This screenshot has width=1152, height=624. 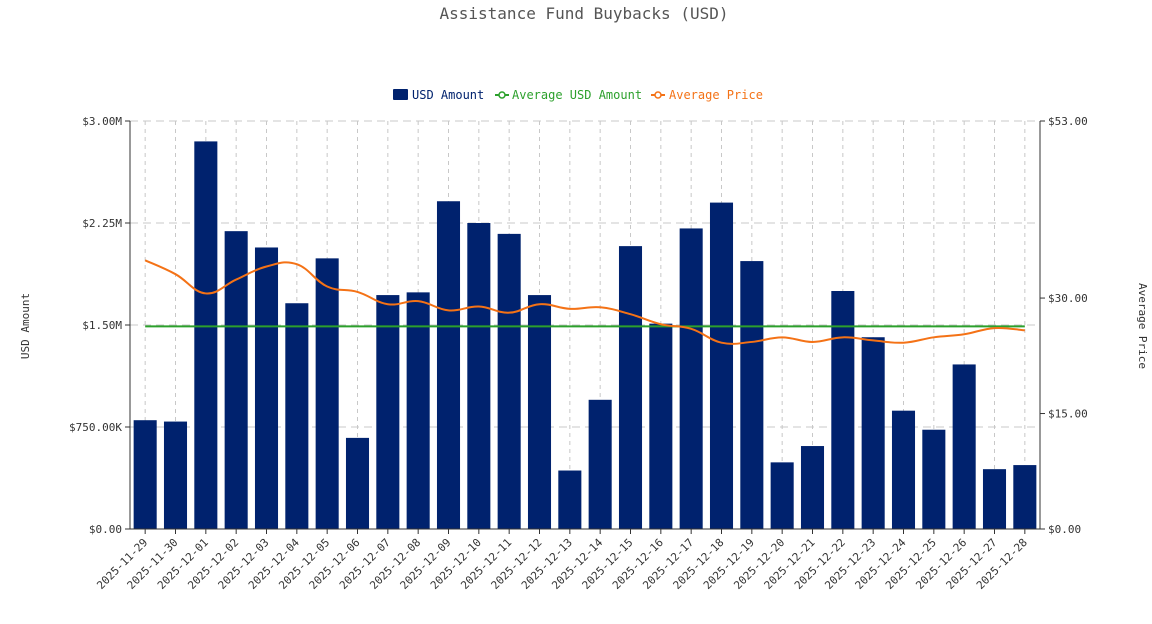 I want to click on left-tick-label: $1.50M, so click(x=102, y=325).